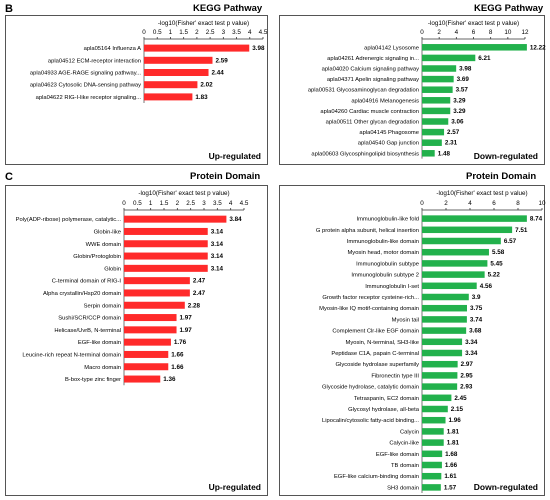 This screenshot has height=500, width=550. I want to click on chart-kegg-up-tick-label: 4, so click(250, 32).